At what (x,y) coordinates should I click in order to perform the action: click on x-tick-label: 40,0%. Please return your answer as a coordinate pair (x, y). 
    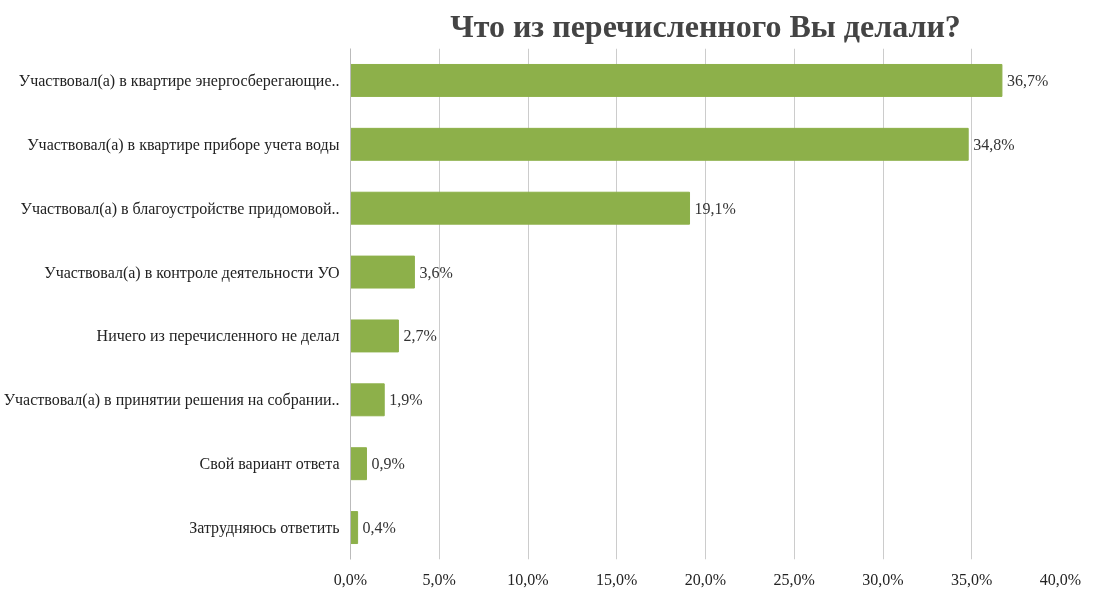
    Looking at the image, I should click on (1060, 579).